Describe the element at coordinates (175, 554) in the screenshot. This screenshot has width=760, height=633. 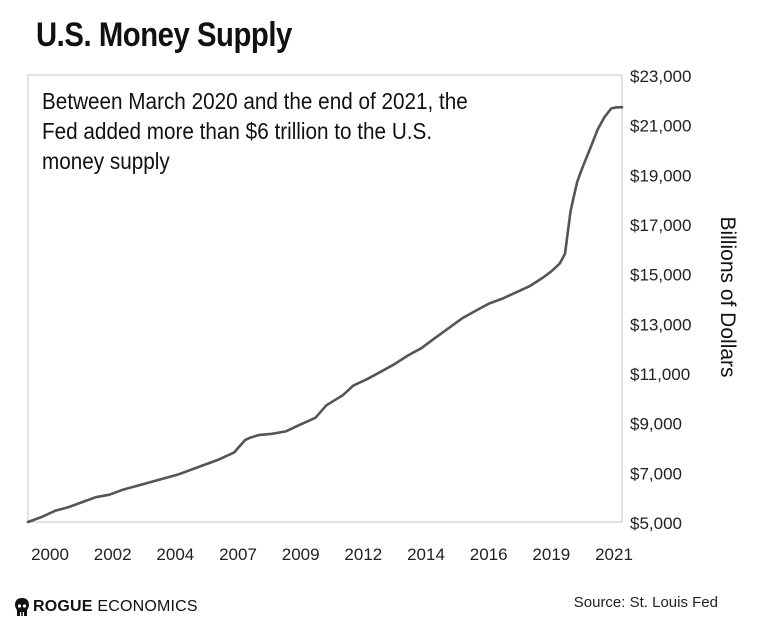
I see `x-tick-label: 2004` at that location.